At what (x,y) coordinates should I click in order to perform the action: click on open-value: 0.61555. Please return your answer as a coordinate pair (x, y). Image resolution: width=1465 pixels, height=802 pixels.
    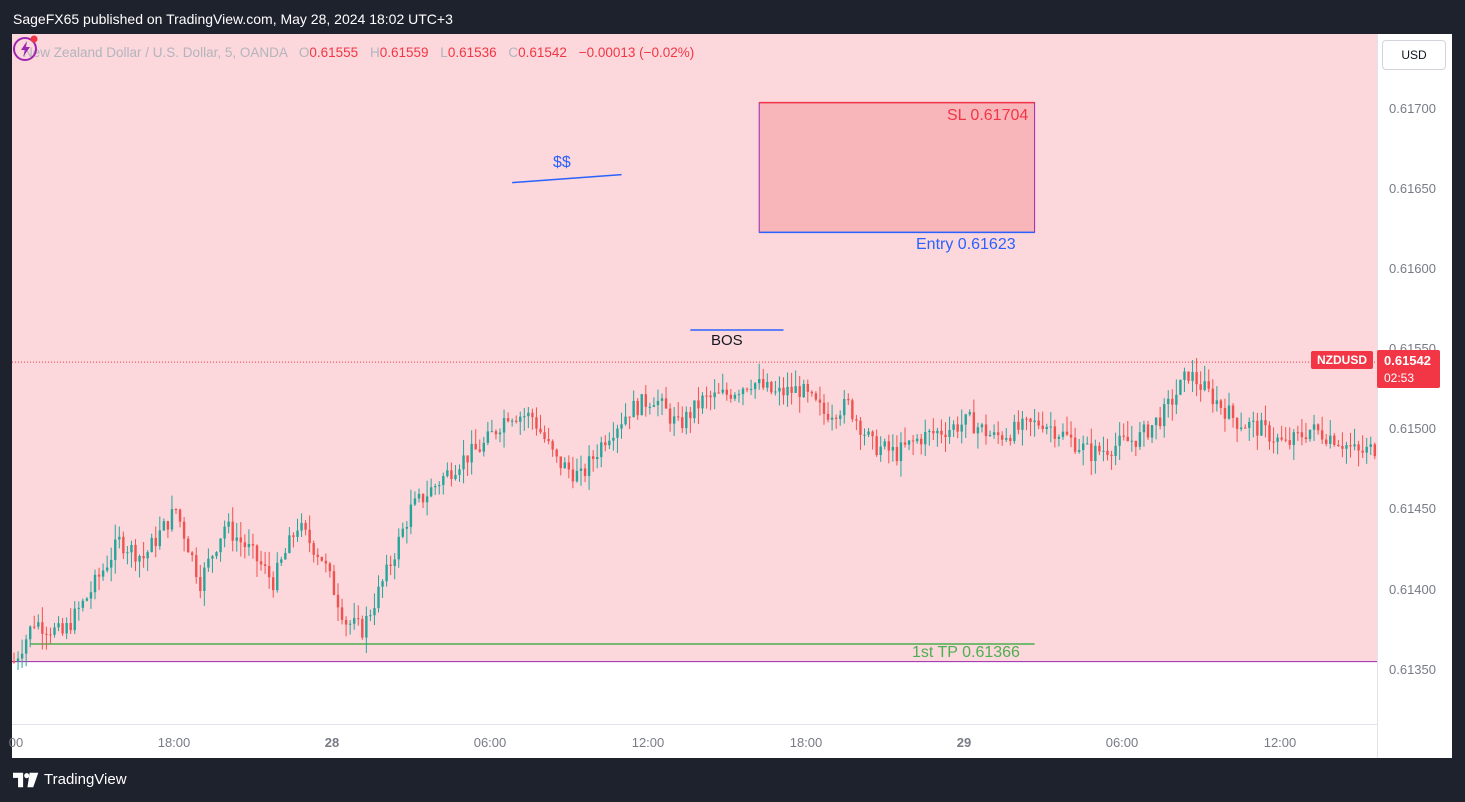
    Looking at the image, I should click on (334, 52).